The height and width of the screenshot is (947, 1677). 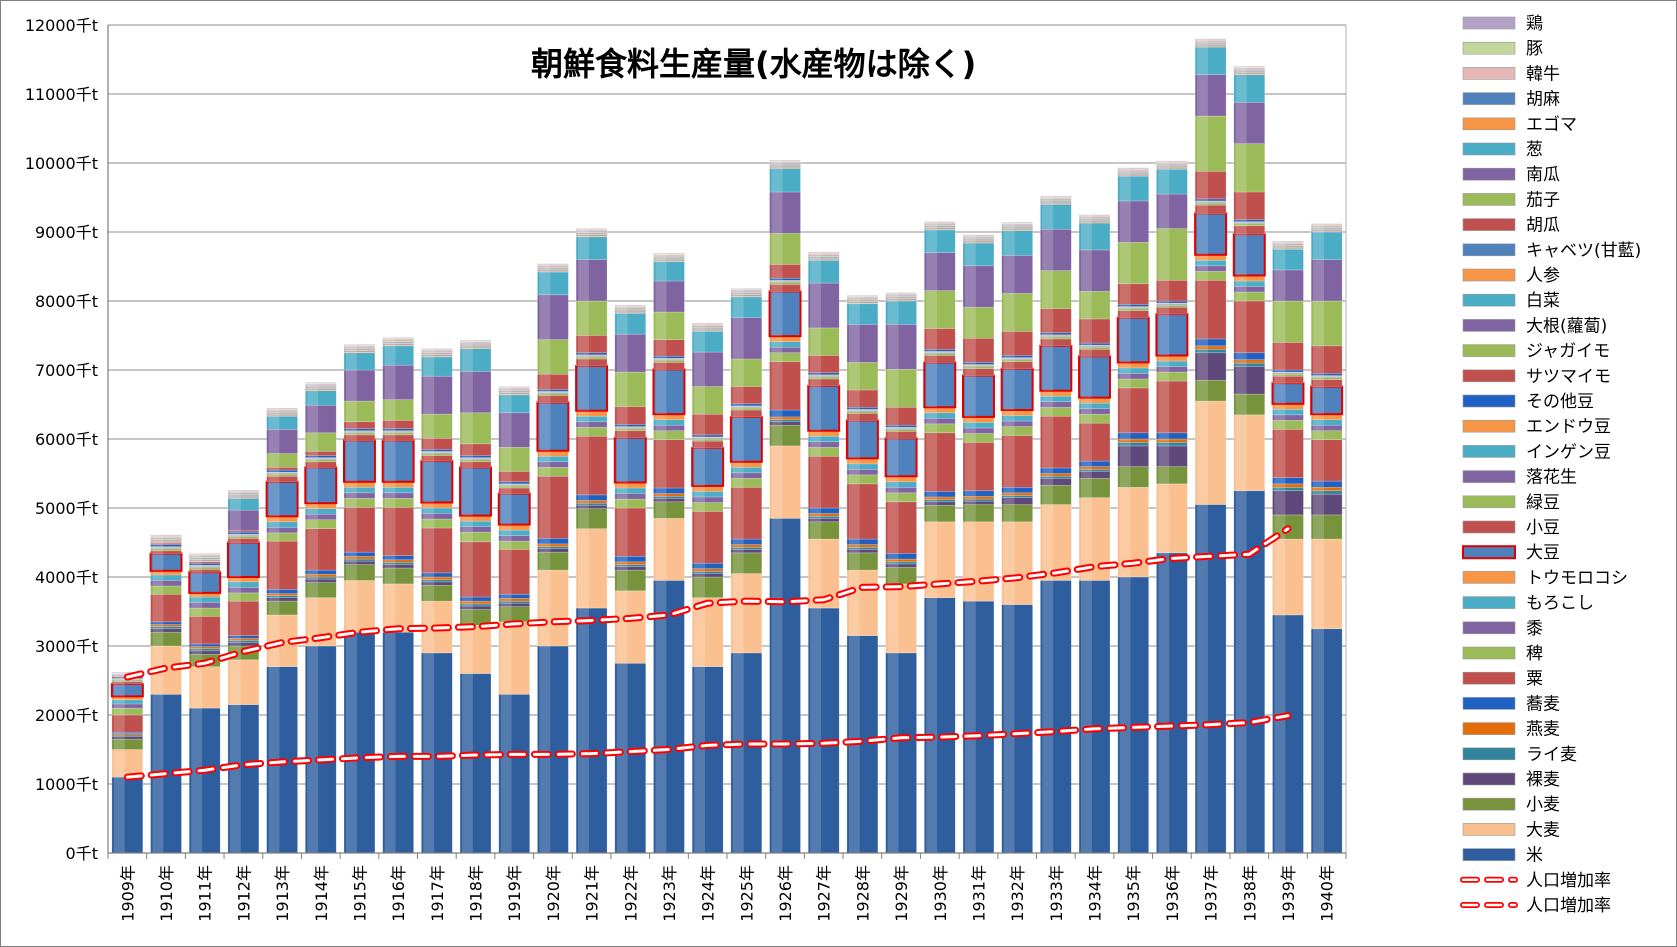 I want to click on legend-item: 豚, so click(x=1502, y=49).